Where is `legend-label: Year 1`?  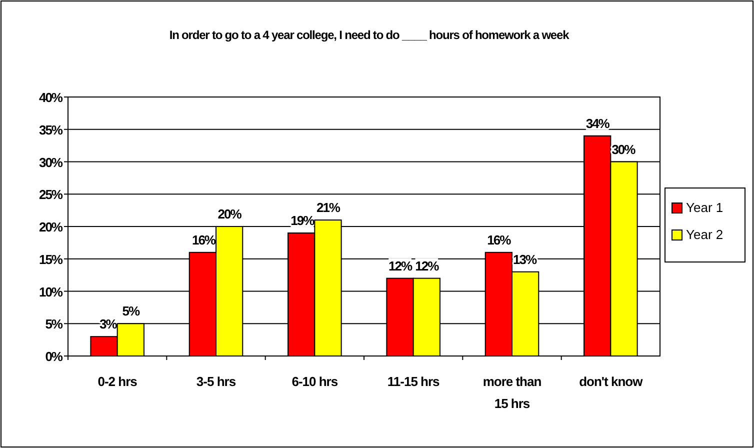 legend-label: Year 1 is located at coordinates (705, 207).